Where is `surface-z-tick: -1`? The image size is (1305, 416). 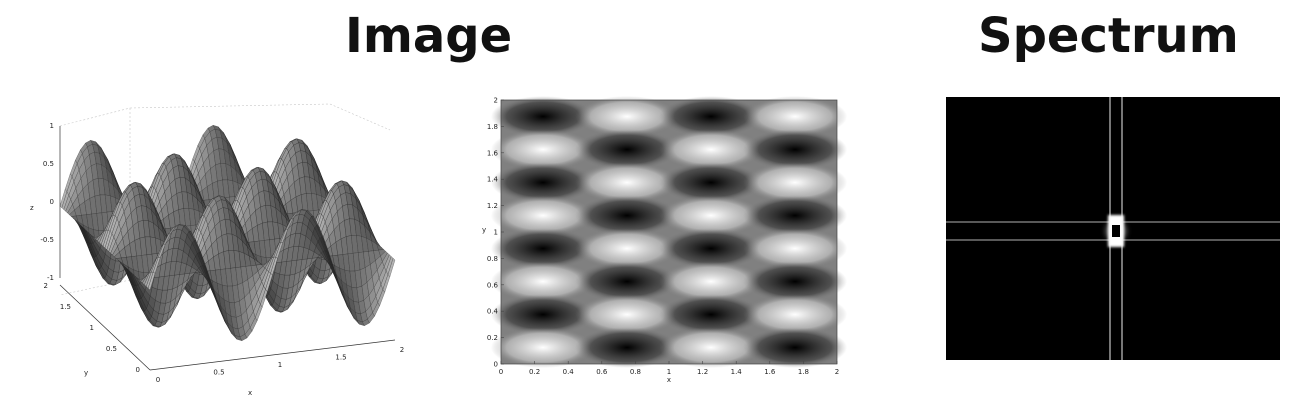
surface-z-tick: -1 is located at coordinates (50, 278).